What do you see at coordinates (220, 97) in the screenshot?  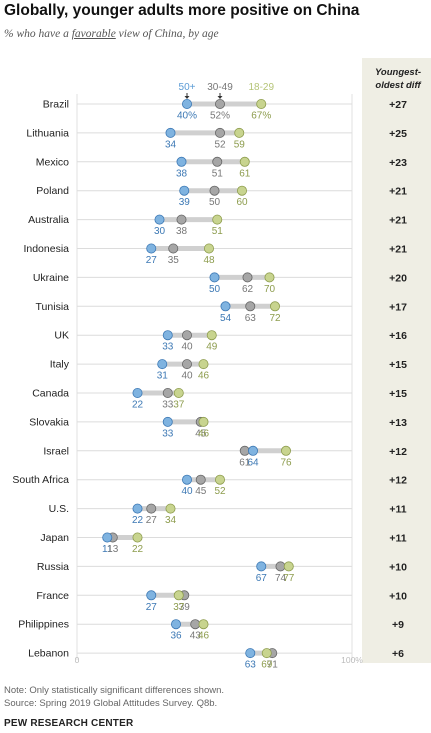 I see `legend-arrowhead` at bounding box center [220, 97].